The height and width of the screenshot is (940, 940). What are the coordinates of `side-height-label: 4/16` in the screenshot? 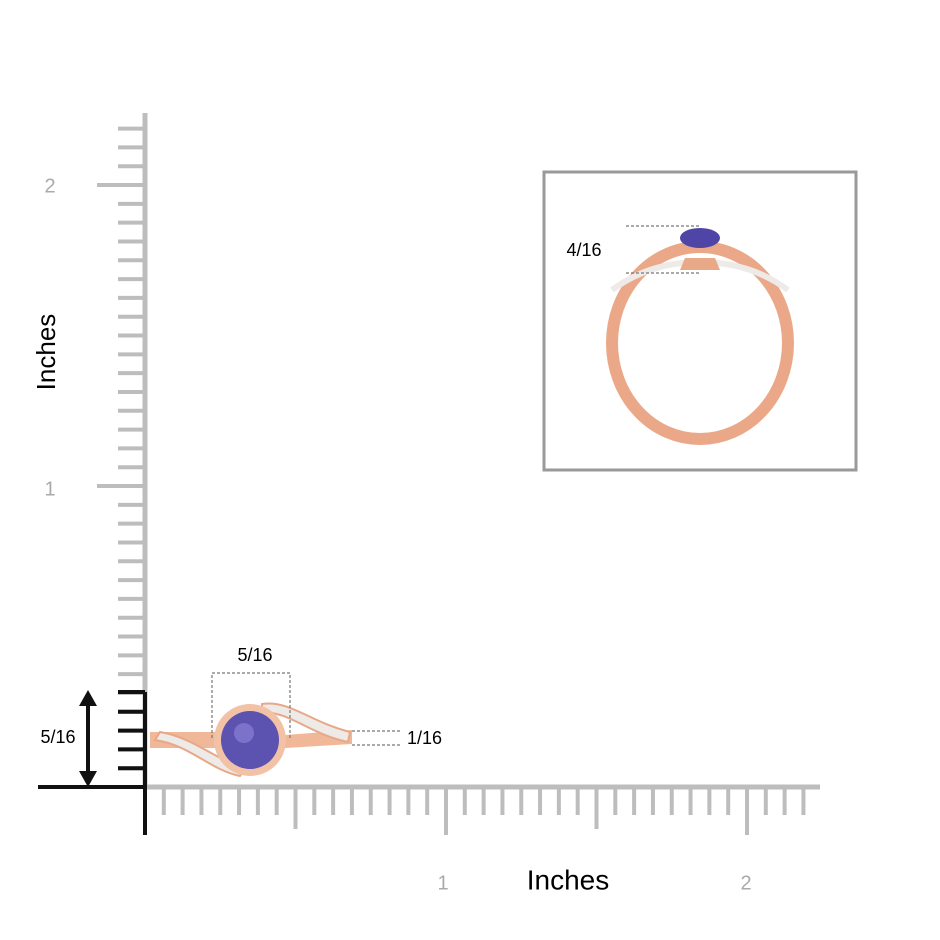 It's located at (583, 250).